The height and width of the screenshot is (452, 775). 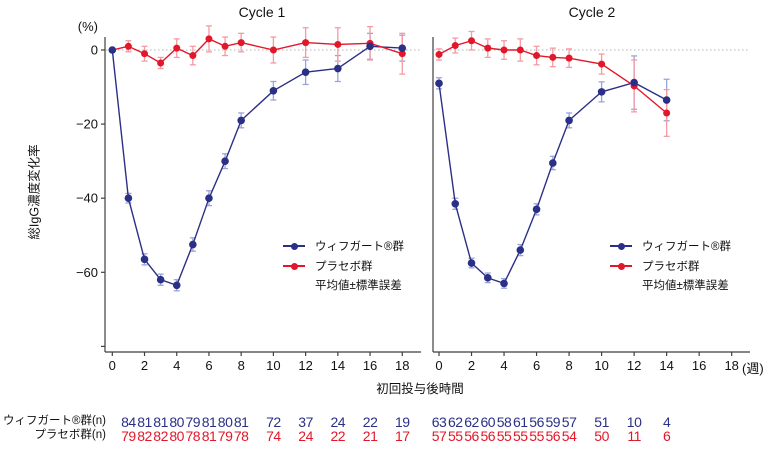 I want to click on ntable-drug-n-value: 37, so click(x=305, y=422).